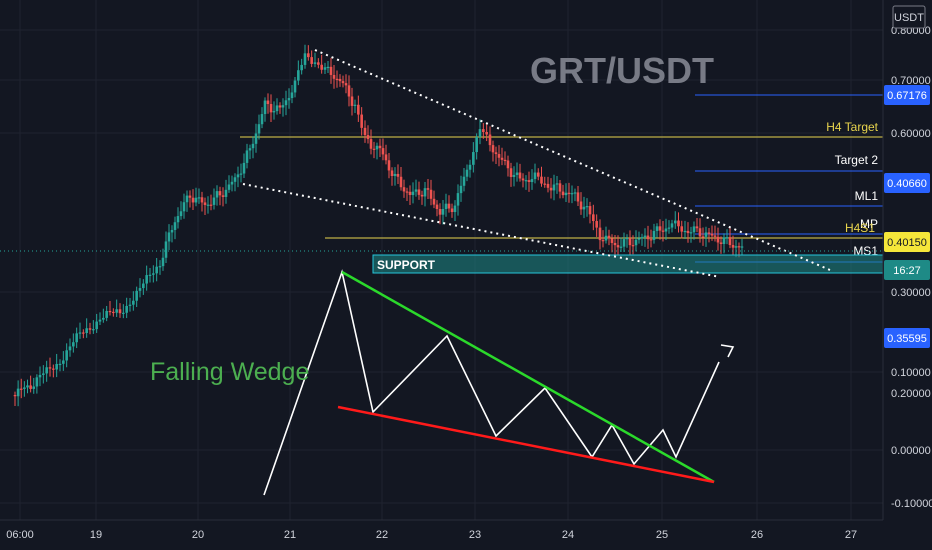  I want to click on support-zone, so click(628, 264).